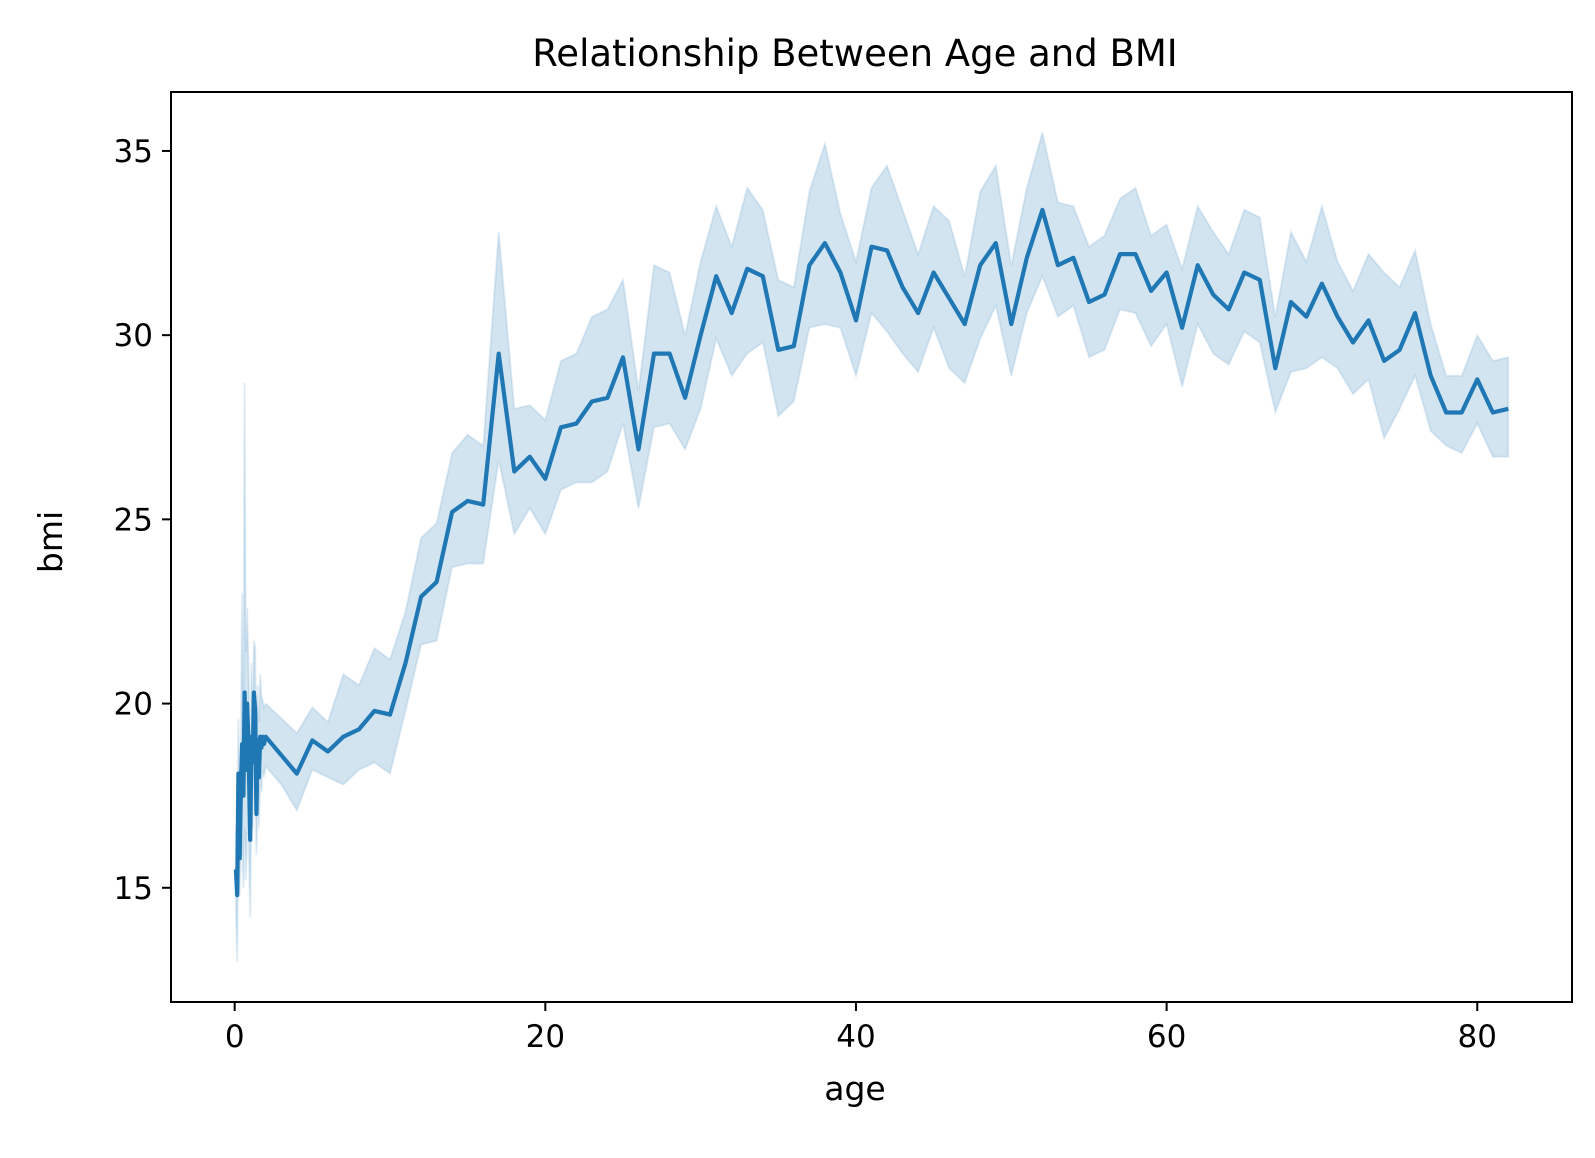 The image size is (1595, 1158). I want to click on x-tick-label: 40, so click(855, 1037).